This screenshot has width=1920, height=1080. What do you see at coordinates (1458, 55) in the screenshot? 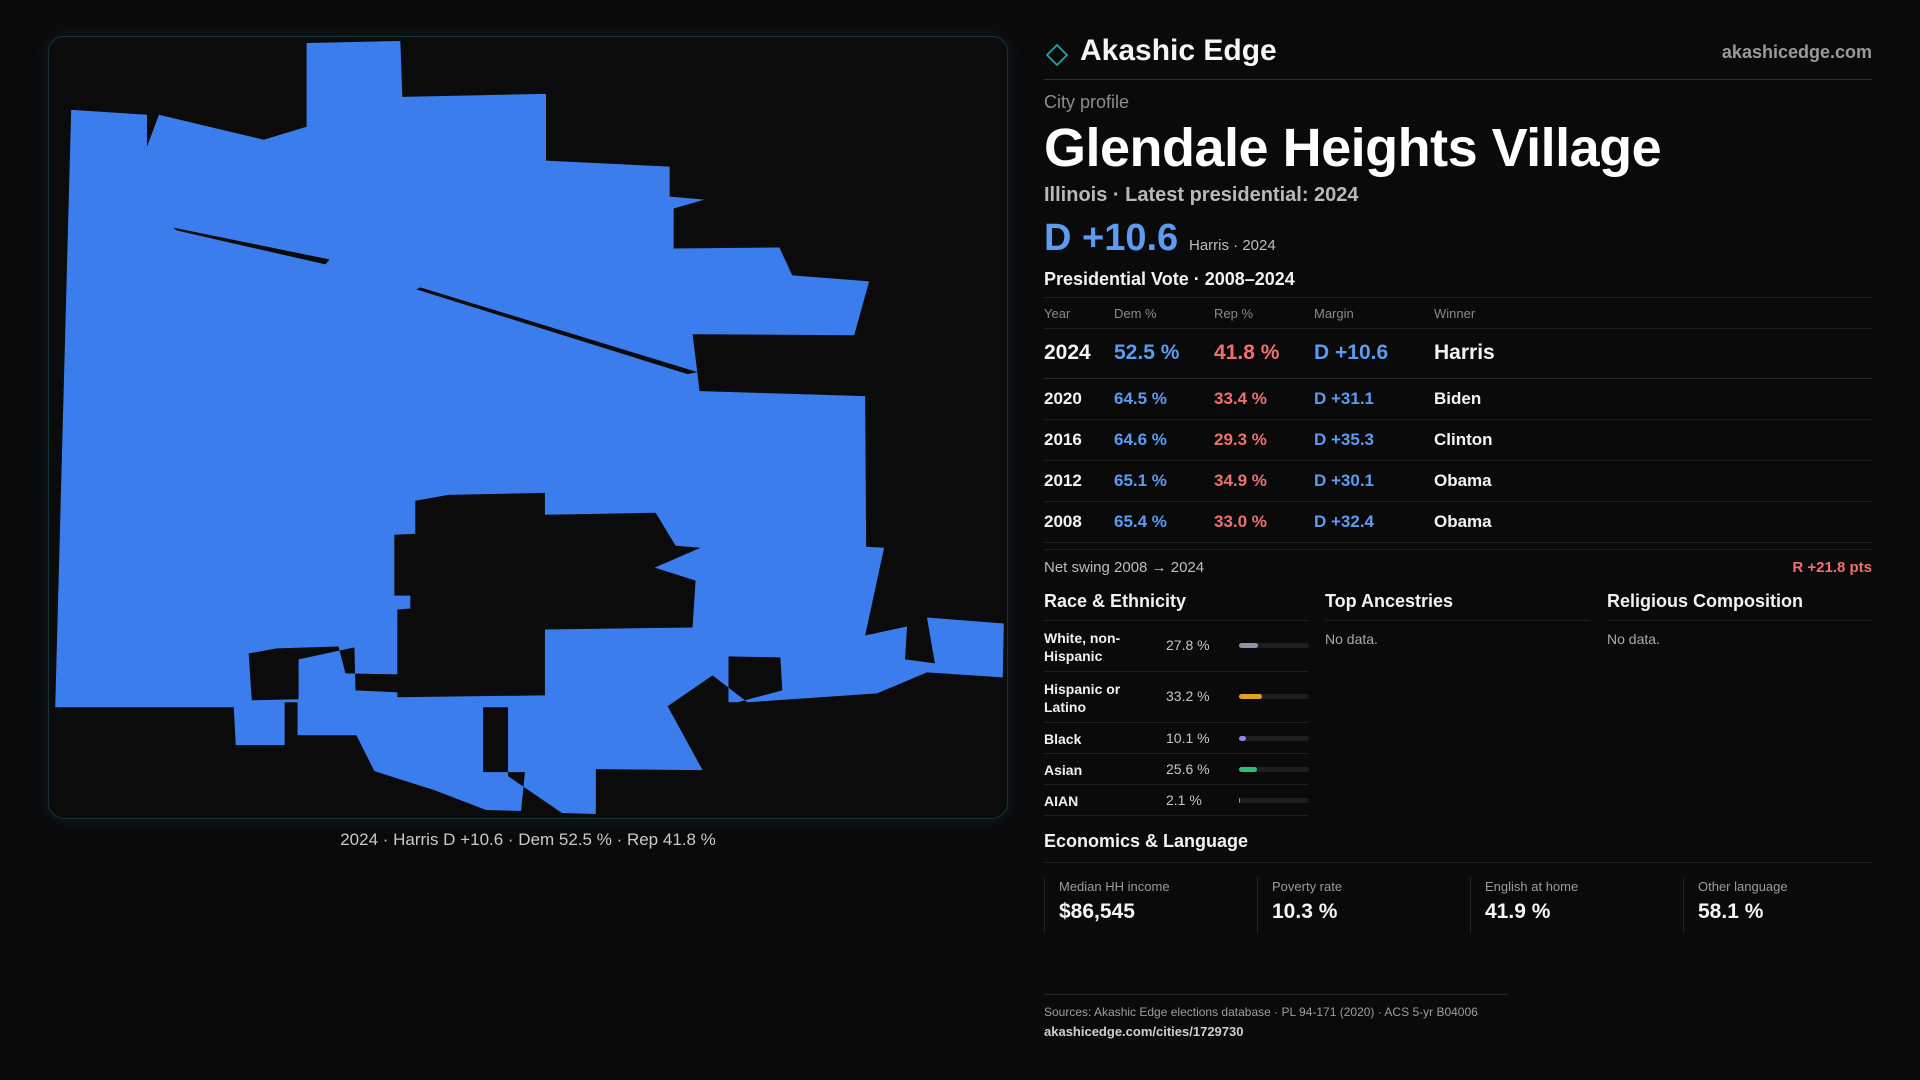
I see `brand-header: Akashic Edge akashicedge.com` at bounding box center [1458, 55].